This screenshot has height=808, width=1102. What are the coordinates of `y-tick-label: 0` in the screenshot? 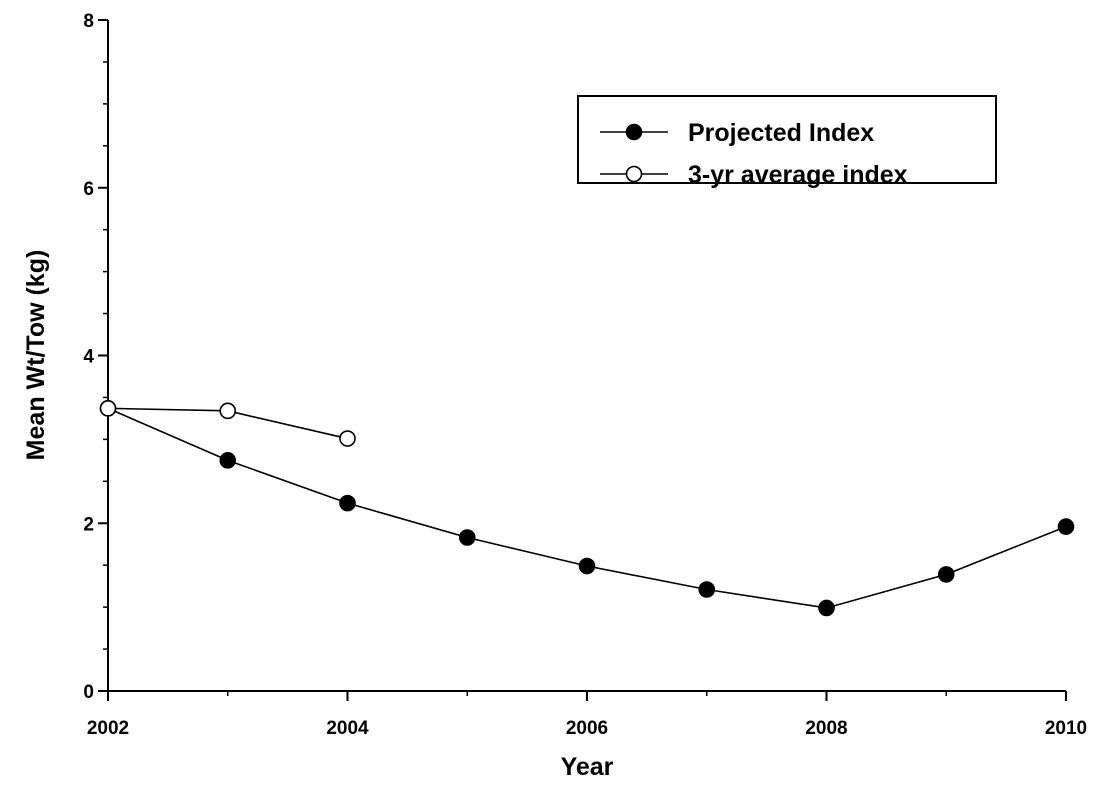 It's located at (88, 692).